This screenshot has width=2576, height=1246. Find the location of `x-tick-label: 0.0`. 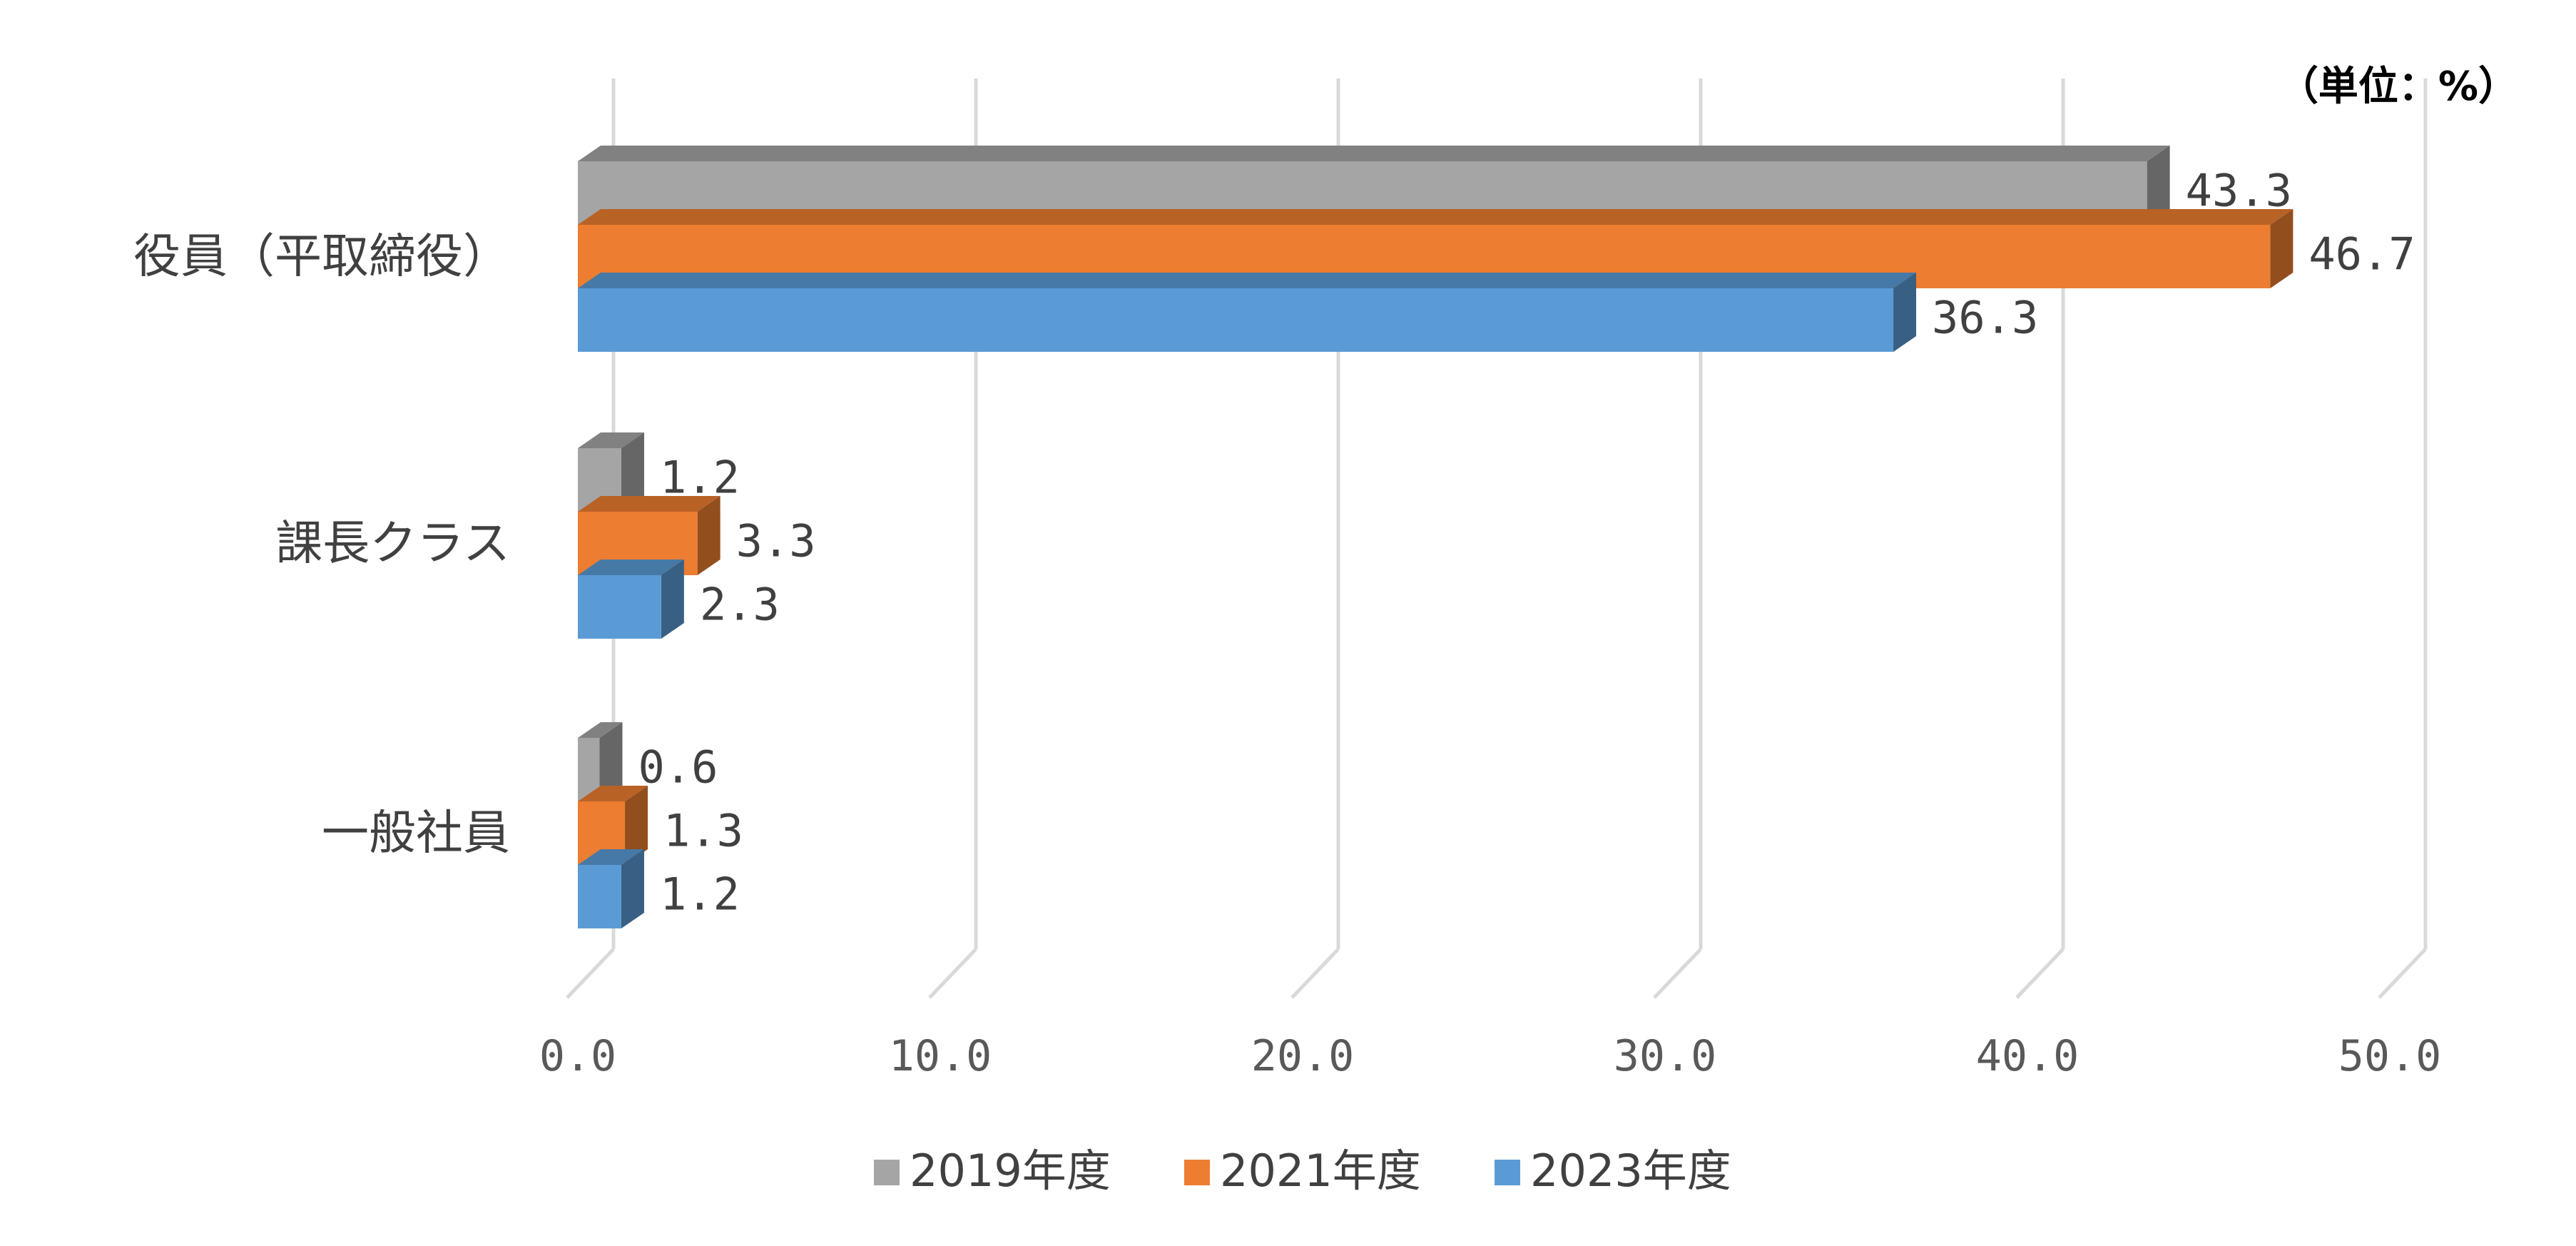

x-tick-label: 0.0 is located at coordinates (577, 1056).